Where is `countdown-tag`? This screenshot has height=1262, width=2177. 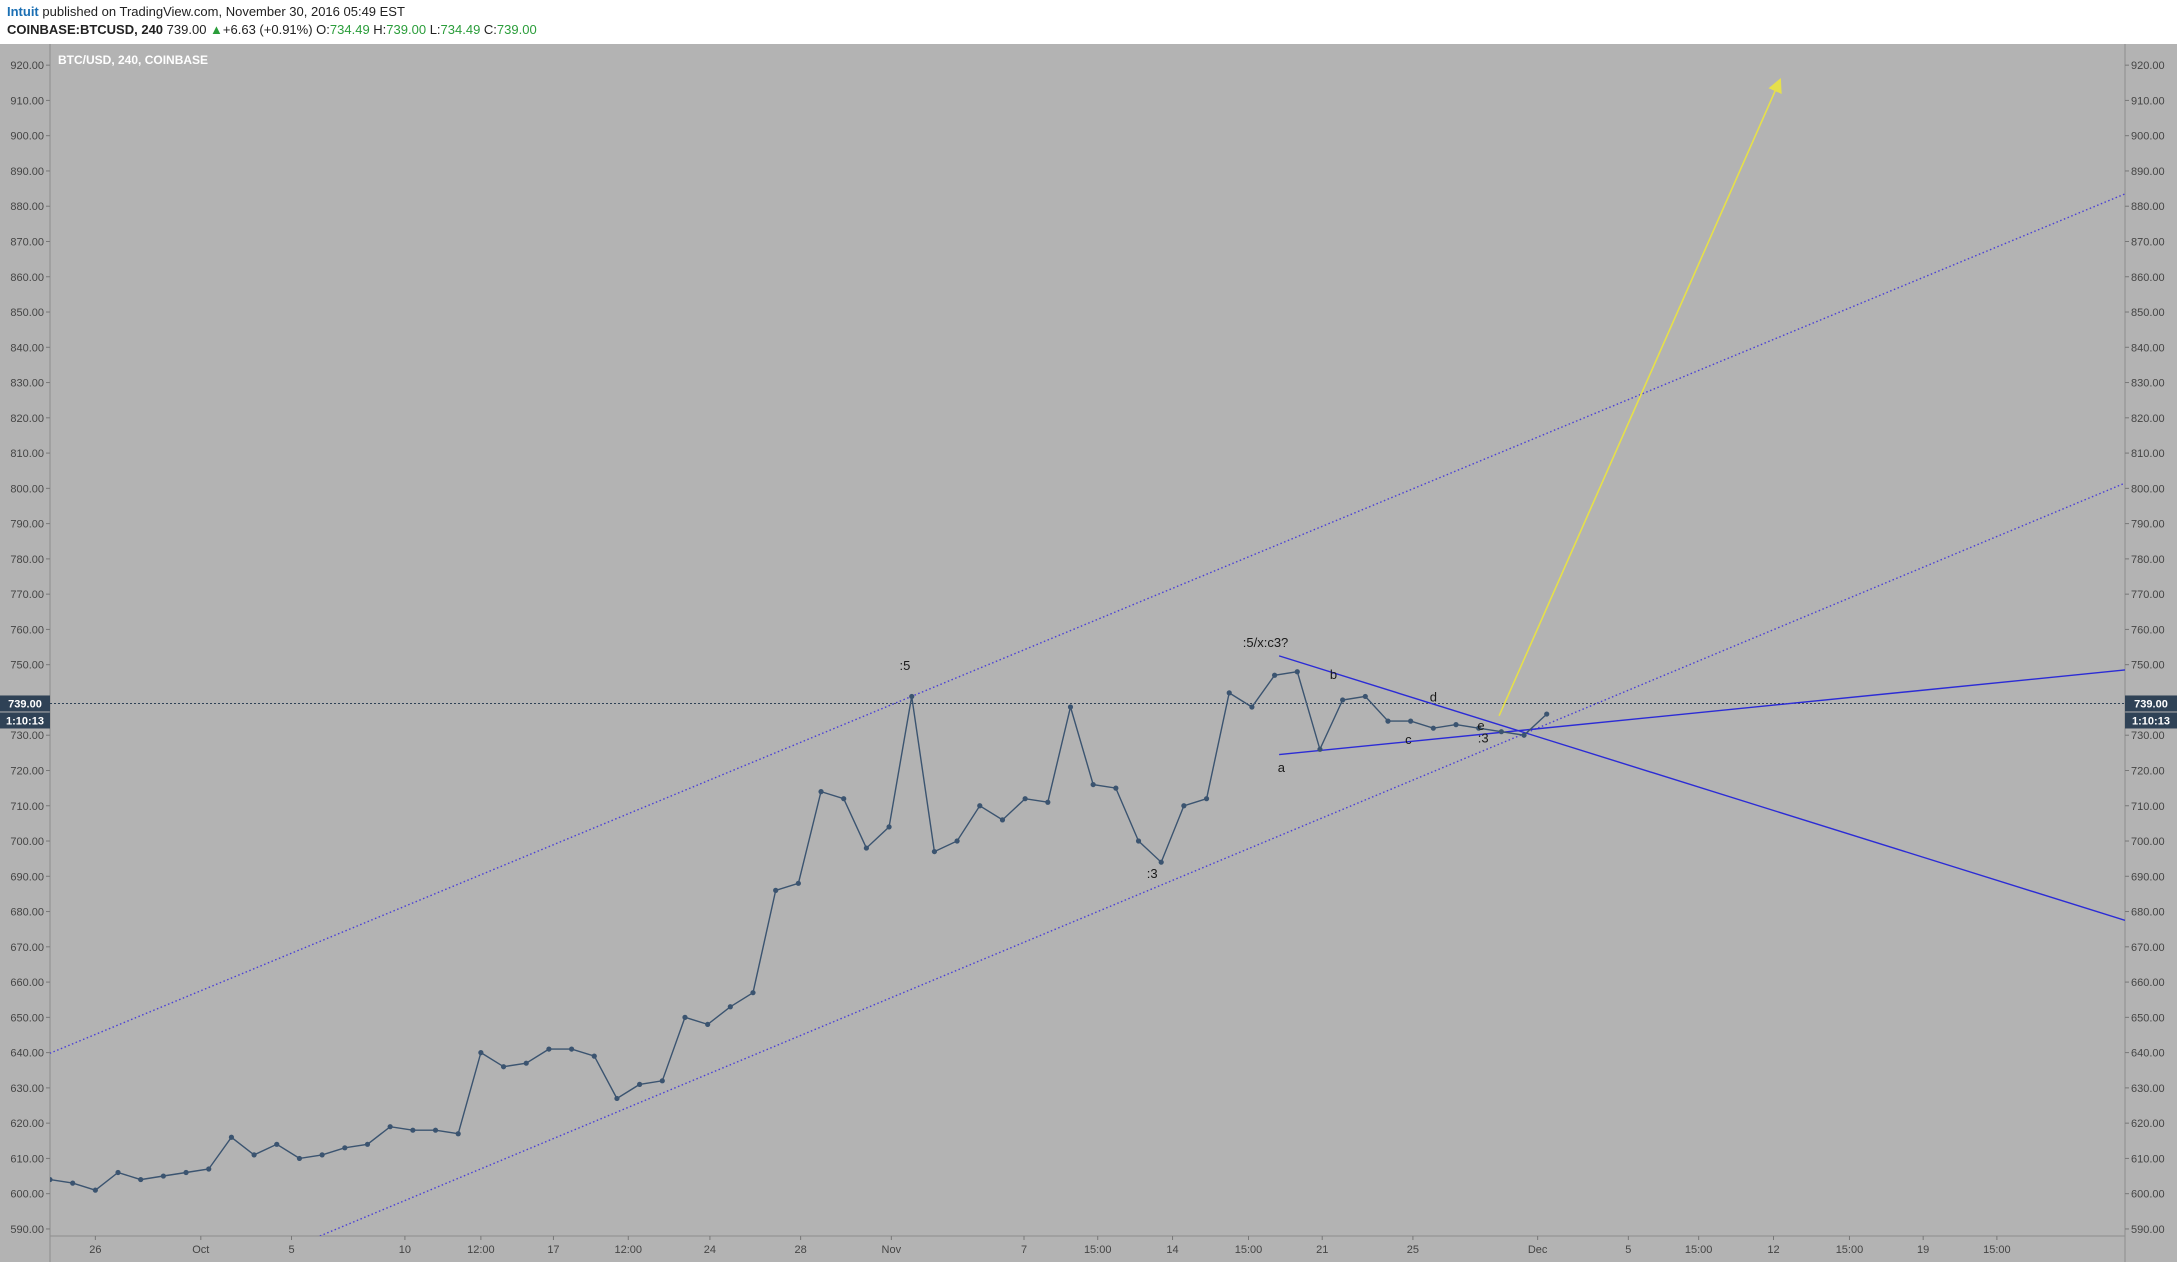
countdown-tag is located at coordinates (25, 720).